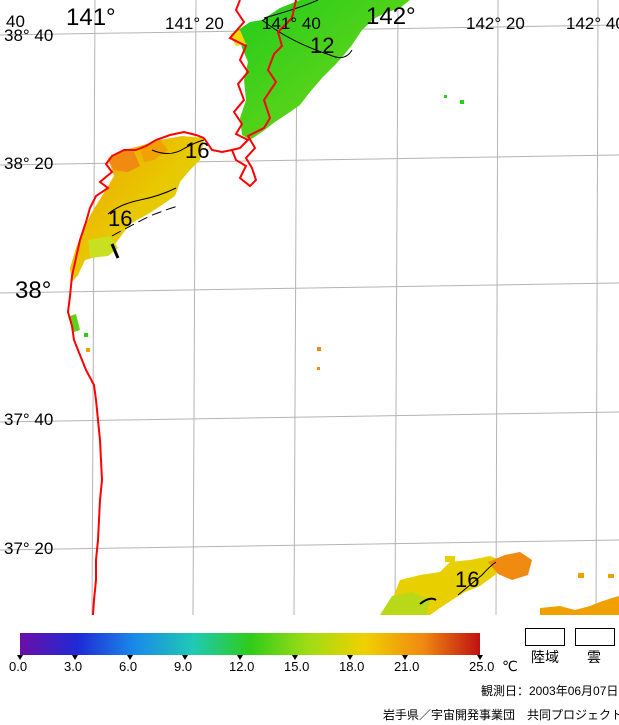  I want to click on lon-label-142-40: 142° 40, so click(592, 23).